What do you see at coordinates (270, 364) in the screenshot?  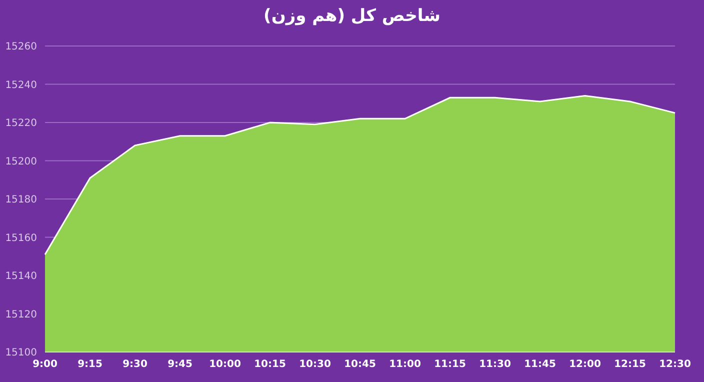 I see `x-tick-label: 10:15` at bounding box center [270, 364].